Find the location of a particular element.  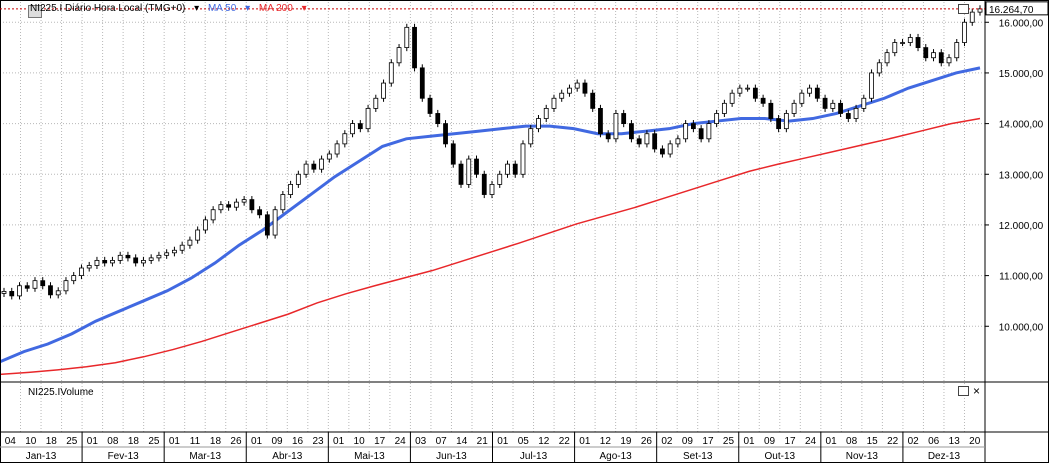

day-label: 26 is located at coordinates (236, 441).